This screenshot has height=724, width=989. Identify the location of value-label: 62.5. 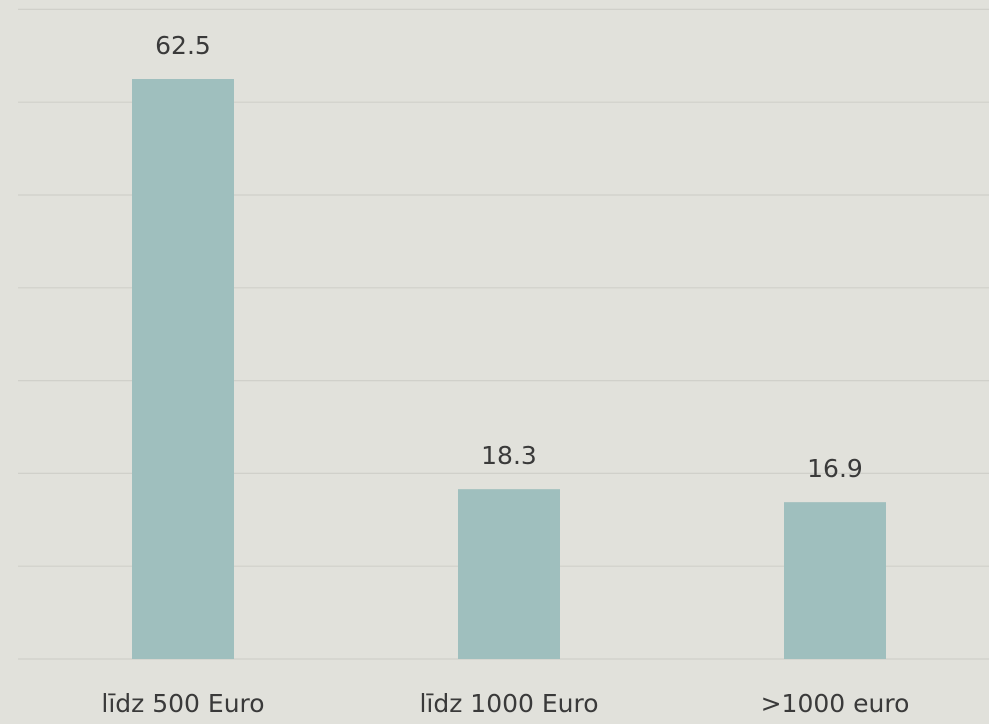
(183, 45).